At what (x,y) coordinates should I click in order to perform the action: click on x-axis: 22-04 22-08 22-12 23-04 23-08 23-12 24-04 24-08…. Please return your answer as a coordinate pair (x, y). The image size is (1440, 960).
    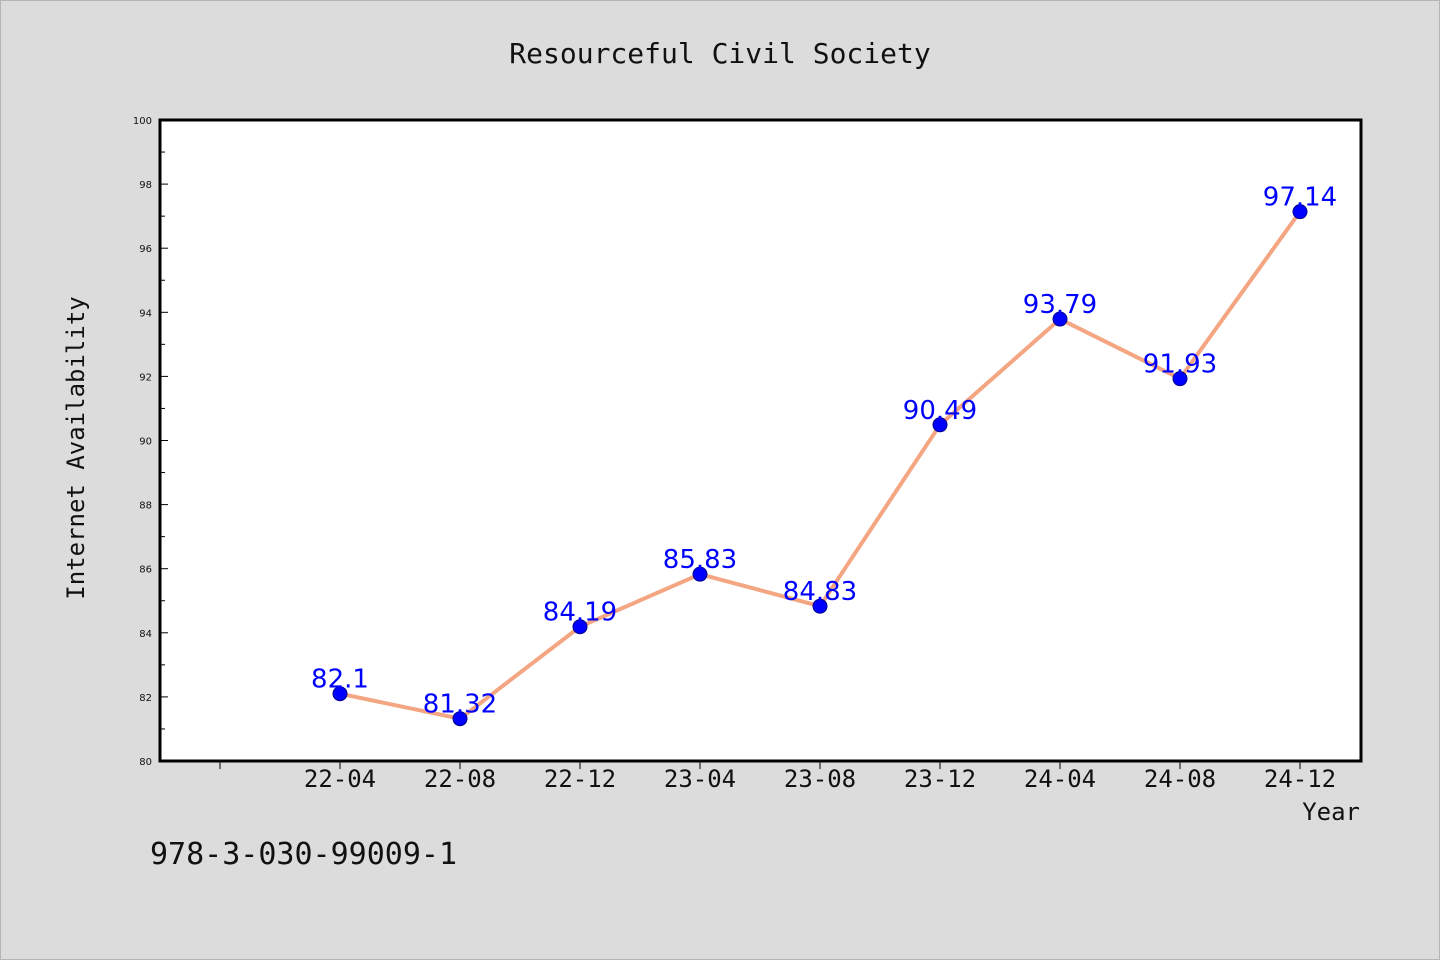
    Looking at the image, I should click on (777, 777).